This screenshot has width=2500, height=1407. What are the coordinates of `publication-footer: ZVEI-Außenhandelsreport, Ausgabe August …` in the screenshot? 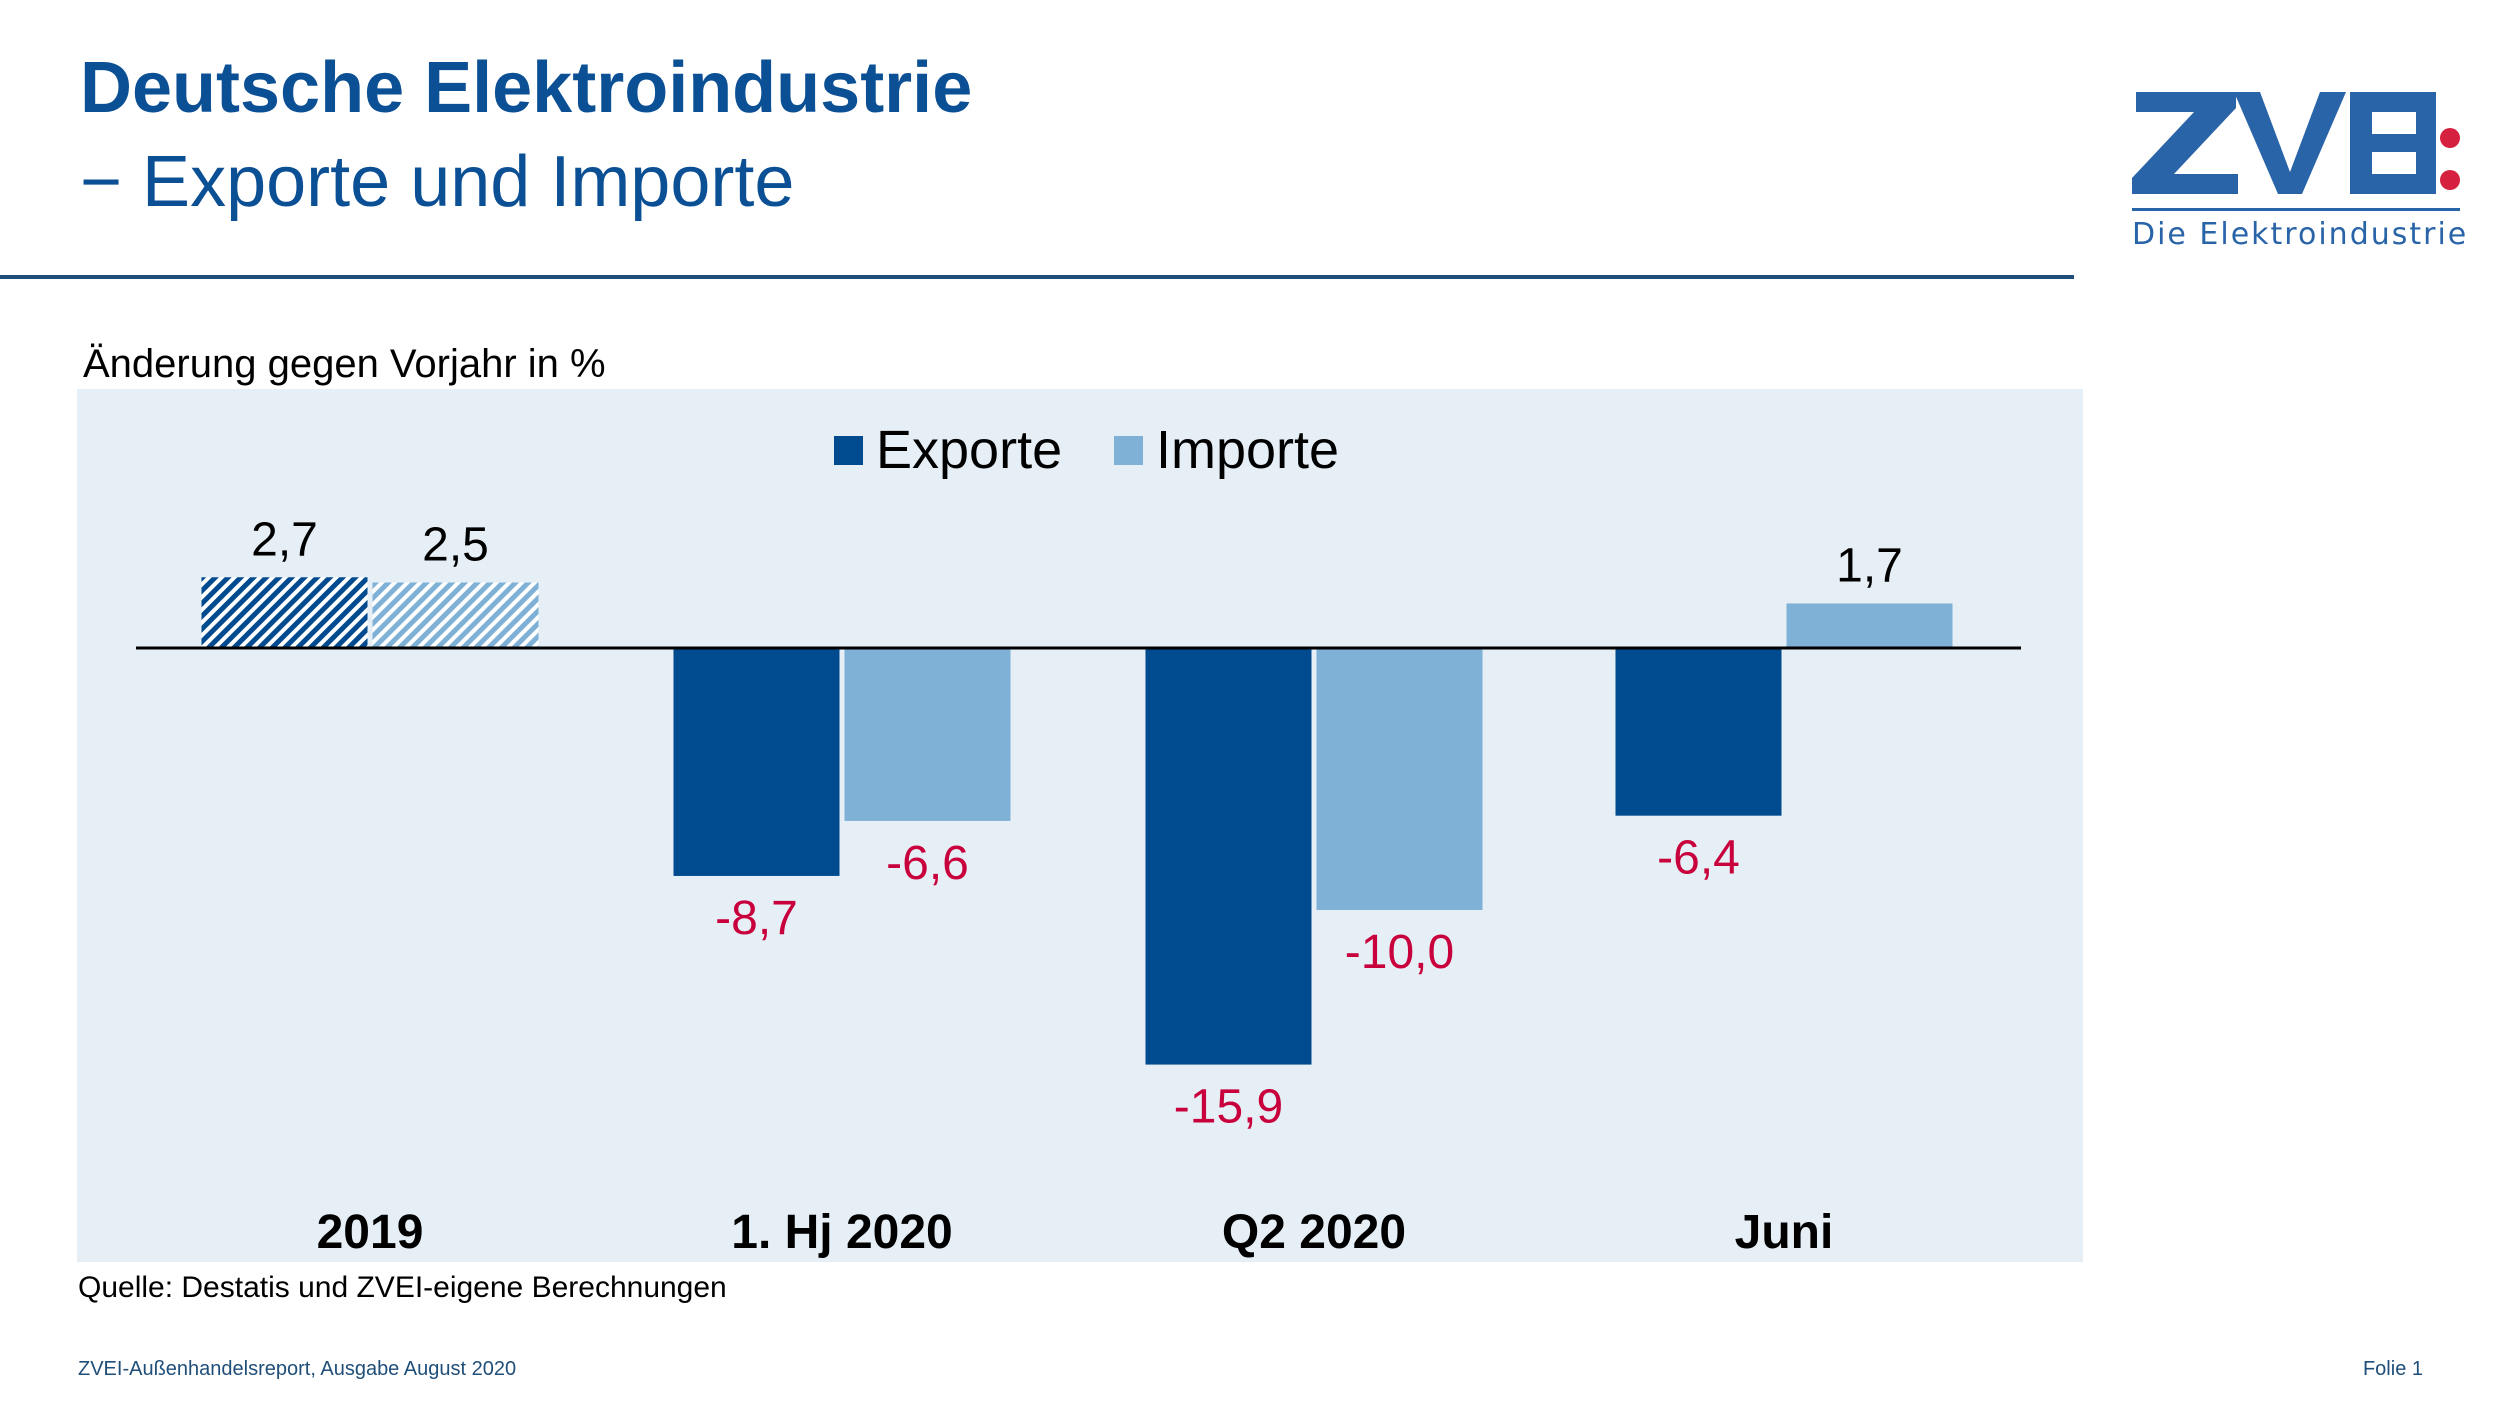 It's located at (297, 1369).